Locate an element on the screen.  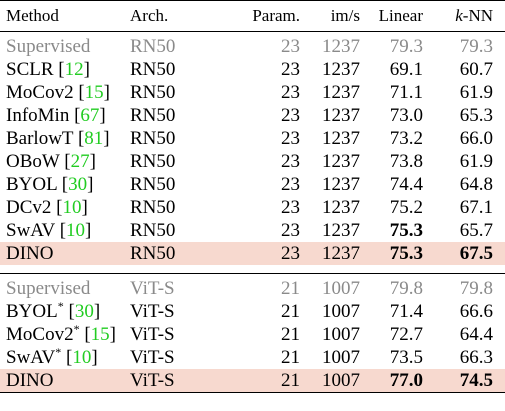
cell-linear: 73.2 is located at coordinates (406, 138).